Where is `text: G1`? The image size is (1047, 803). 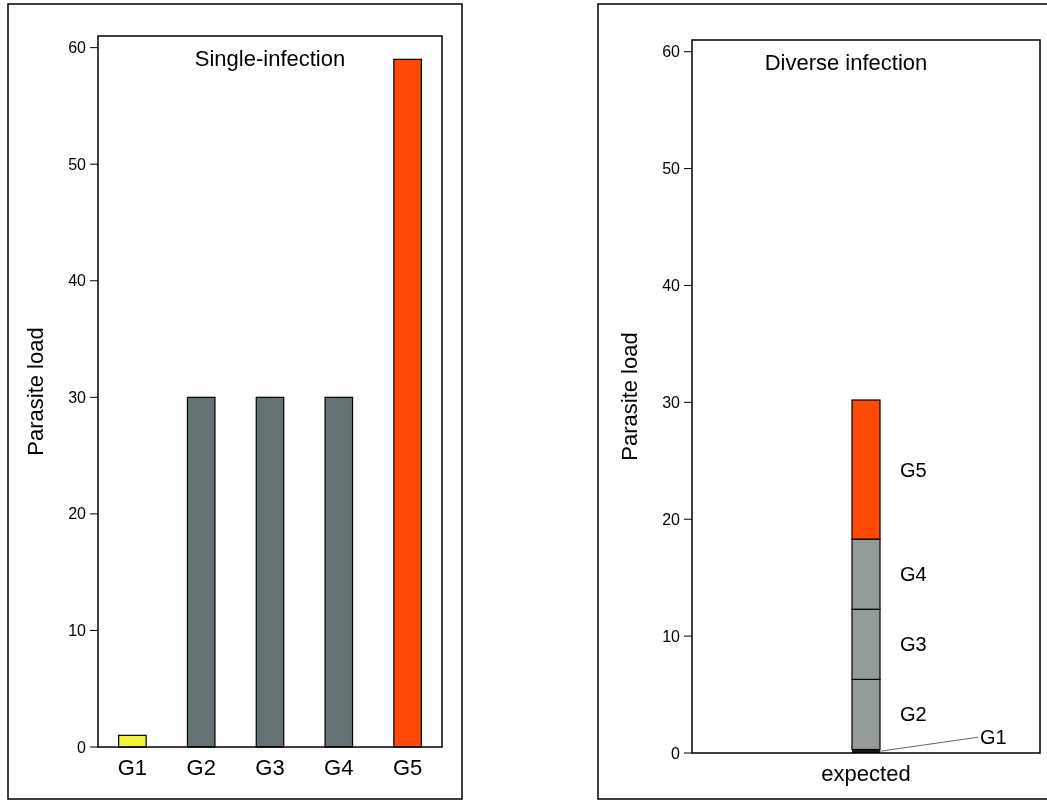
text: G1 is located at coordinates (993, 737).